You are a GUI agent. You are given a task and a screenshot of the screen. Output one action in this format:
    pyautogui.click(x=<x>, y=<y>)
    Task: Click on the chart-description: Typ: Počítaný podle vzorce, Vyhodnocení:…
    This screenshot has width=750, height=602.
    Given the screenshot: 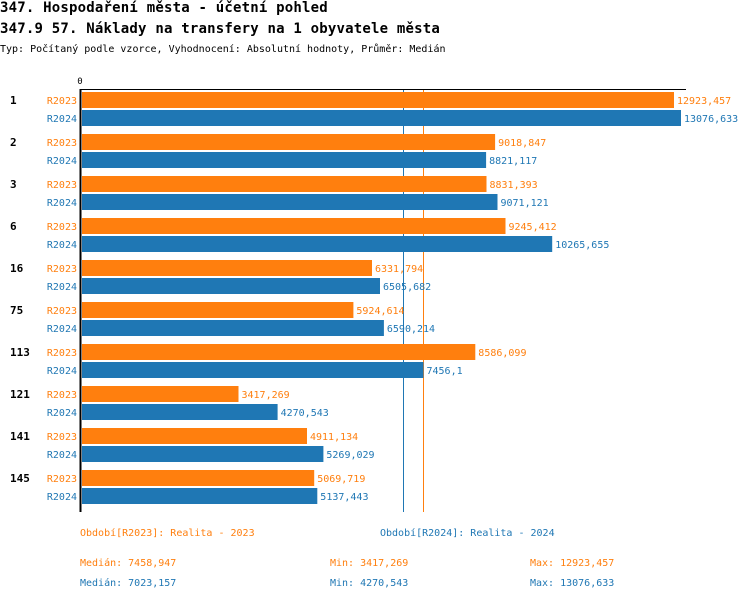 What is the action you would take?
    pyautogui.click(x=223, y=49)
    